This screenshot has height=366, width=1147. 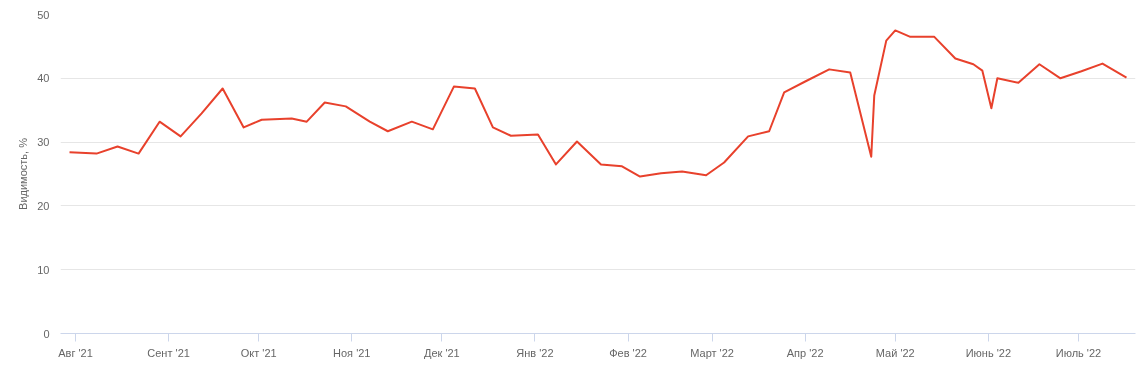 I want to click on x-tick-label: Авг '21, so click(x=75, y=352).